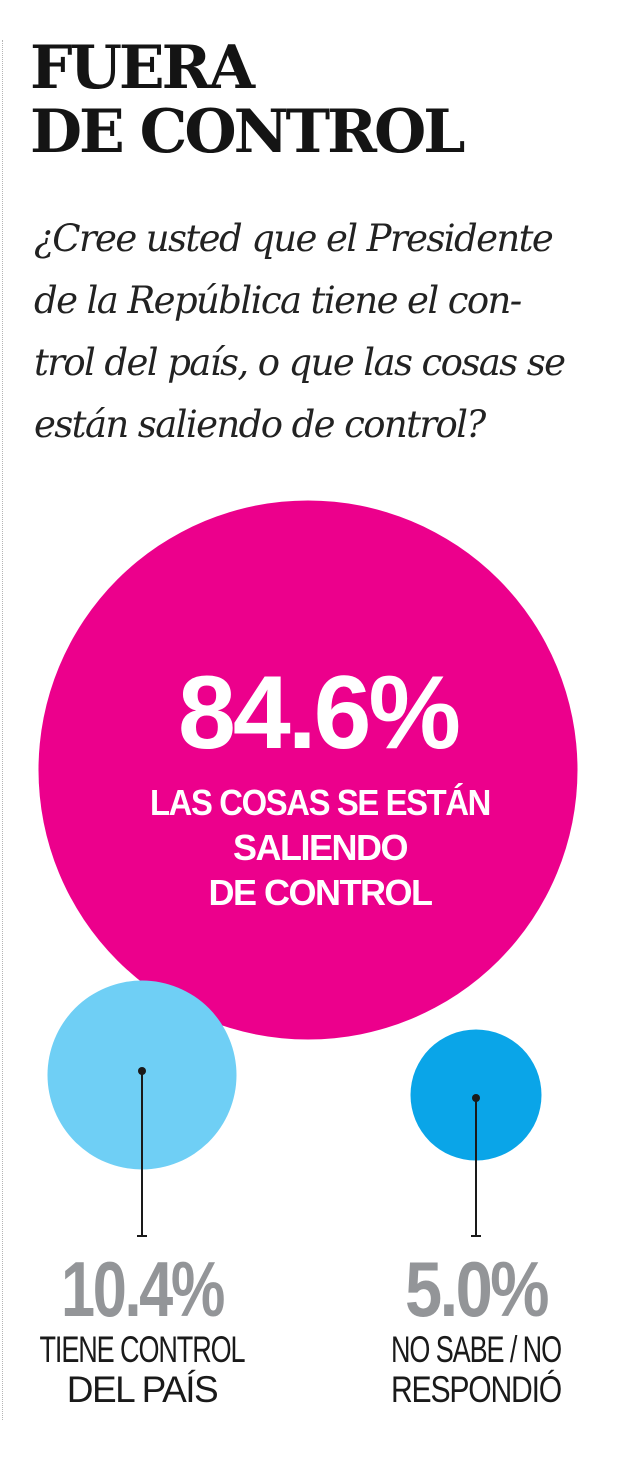 Image resolution: width=640 pixels, height=1483 pixels. I want to click on page-title: FUERA DE CONTROL, so click(330, 100).